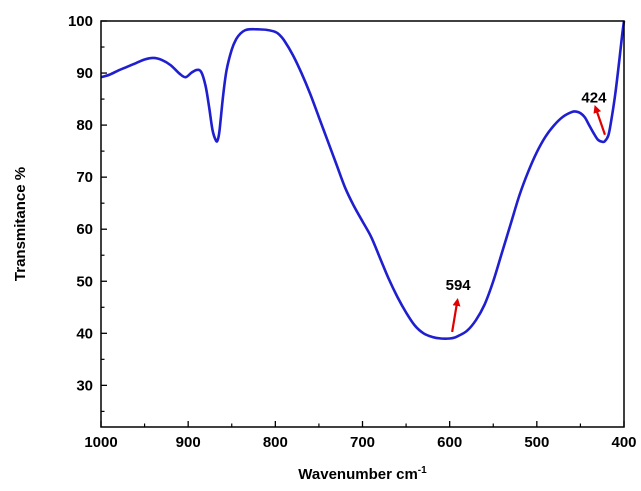 This screenshot has width=641, height=491. I want to click on x-tick-label: 400, so click(623, 442).